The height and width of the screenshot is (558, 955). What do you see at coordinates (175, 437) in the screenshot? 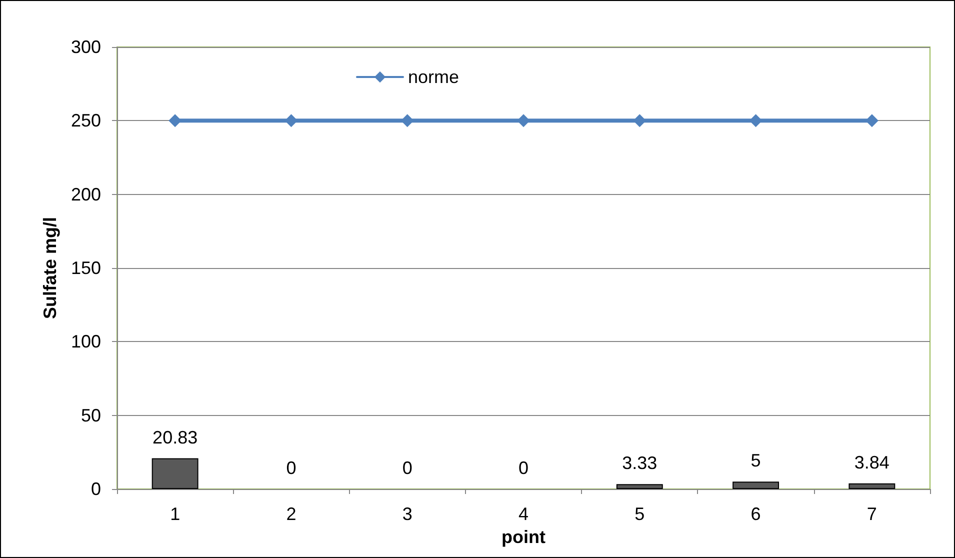
I see `data-label: 20.83` at bounding box center [175, 437].